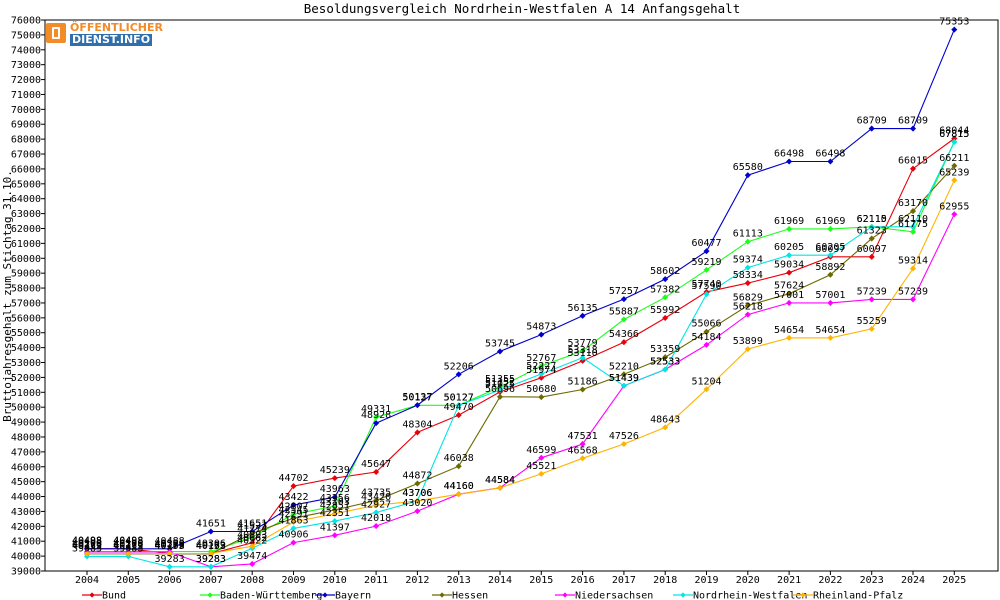 Image resolution: width=1000 pixels, height=600 pixels. What do you see at coordinates (376, 497) in the screenshot?
I see `data-label: 43420` at bounding box center [376, 497].